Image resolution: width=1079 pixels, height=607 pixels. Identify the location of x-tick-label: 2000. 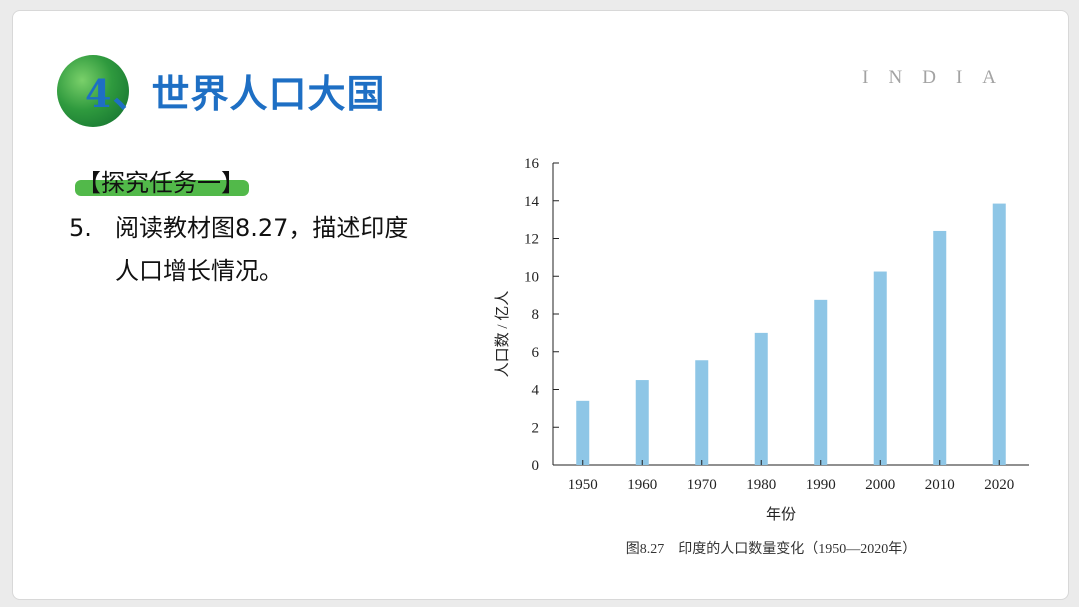
(880, 485).